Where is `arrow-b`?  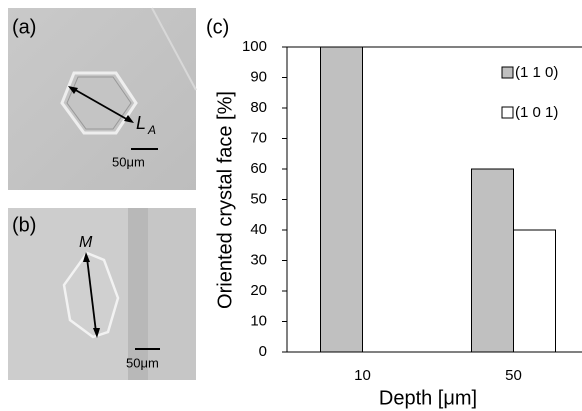 arrow-b is located at coordinates (91, 295).